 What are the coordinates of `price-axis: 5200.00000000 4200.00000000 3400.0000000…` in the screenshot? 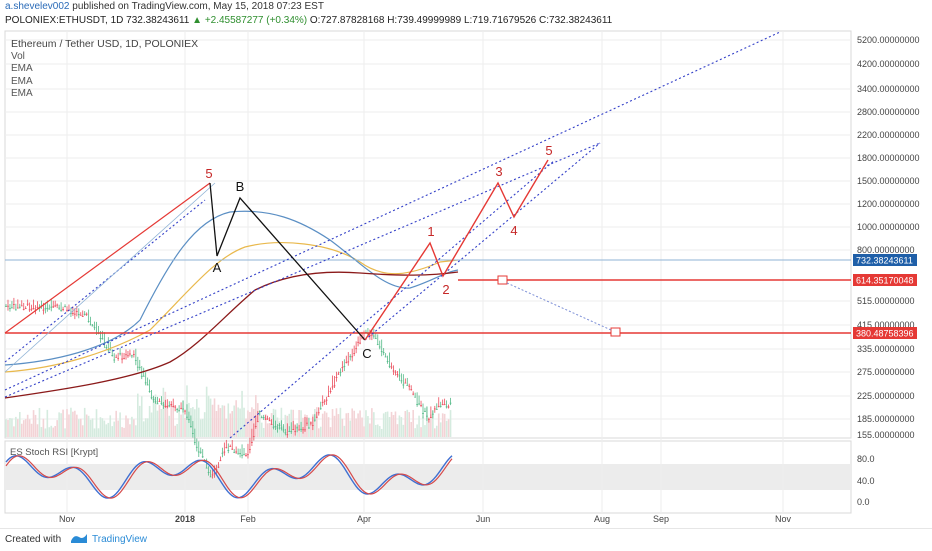 It's located at (888, 271).